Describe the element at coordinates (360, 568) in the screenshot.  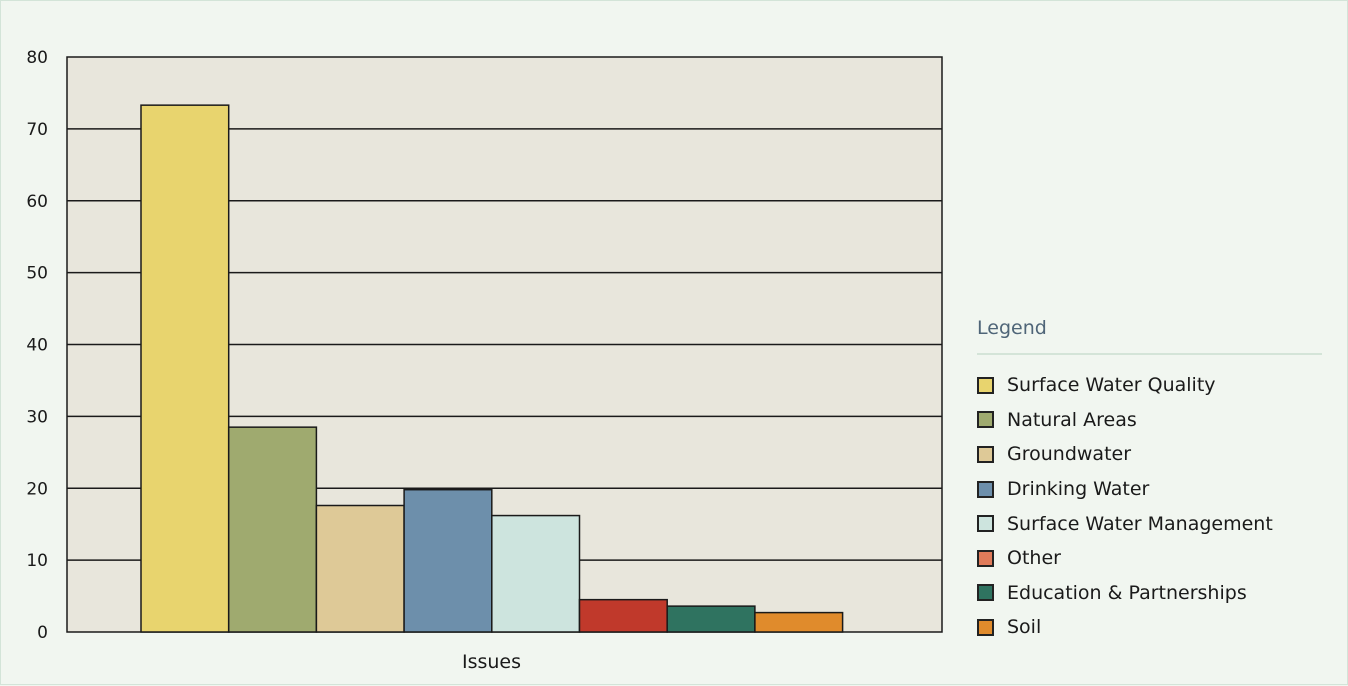
I see `bar-groundwater` at that location.